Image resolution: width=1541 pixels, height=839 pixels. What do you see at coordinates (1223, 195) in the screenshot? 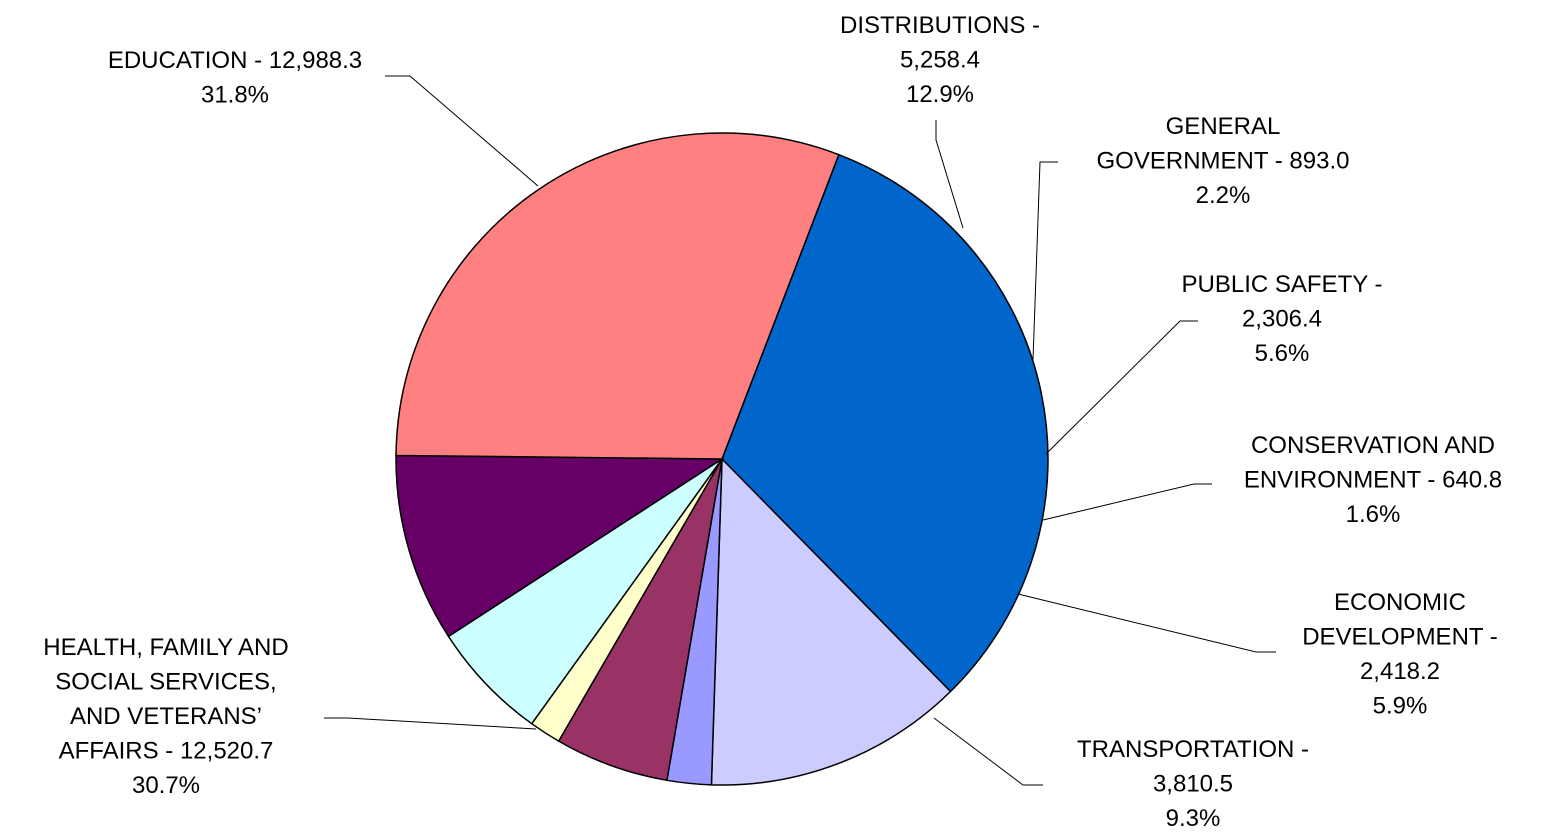
I see `slice-label-line: 2.2%` at bounding box center [1223, 195].